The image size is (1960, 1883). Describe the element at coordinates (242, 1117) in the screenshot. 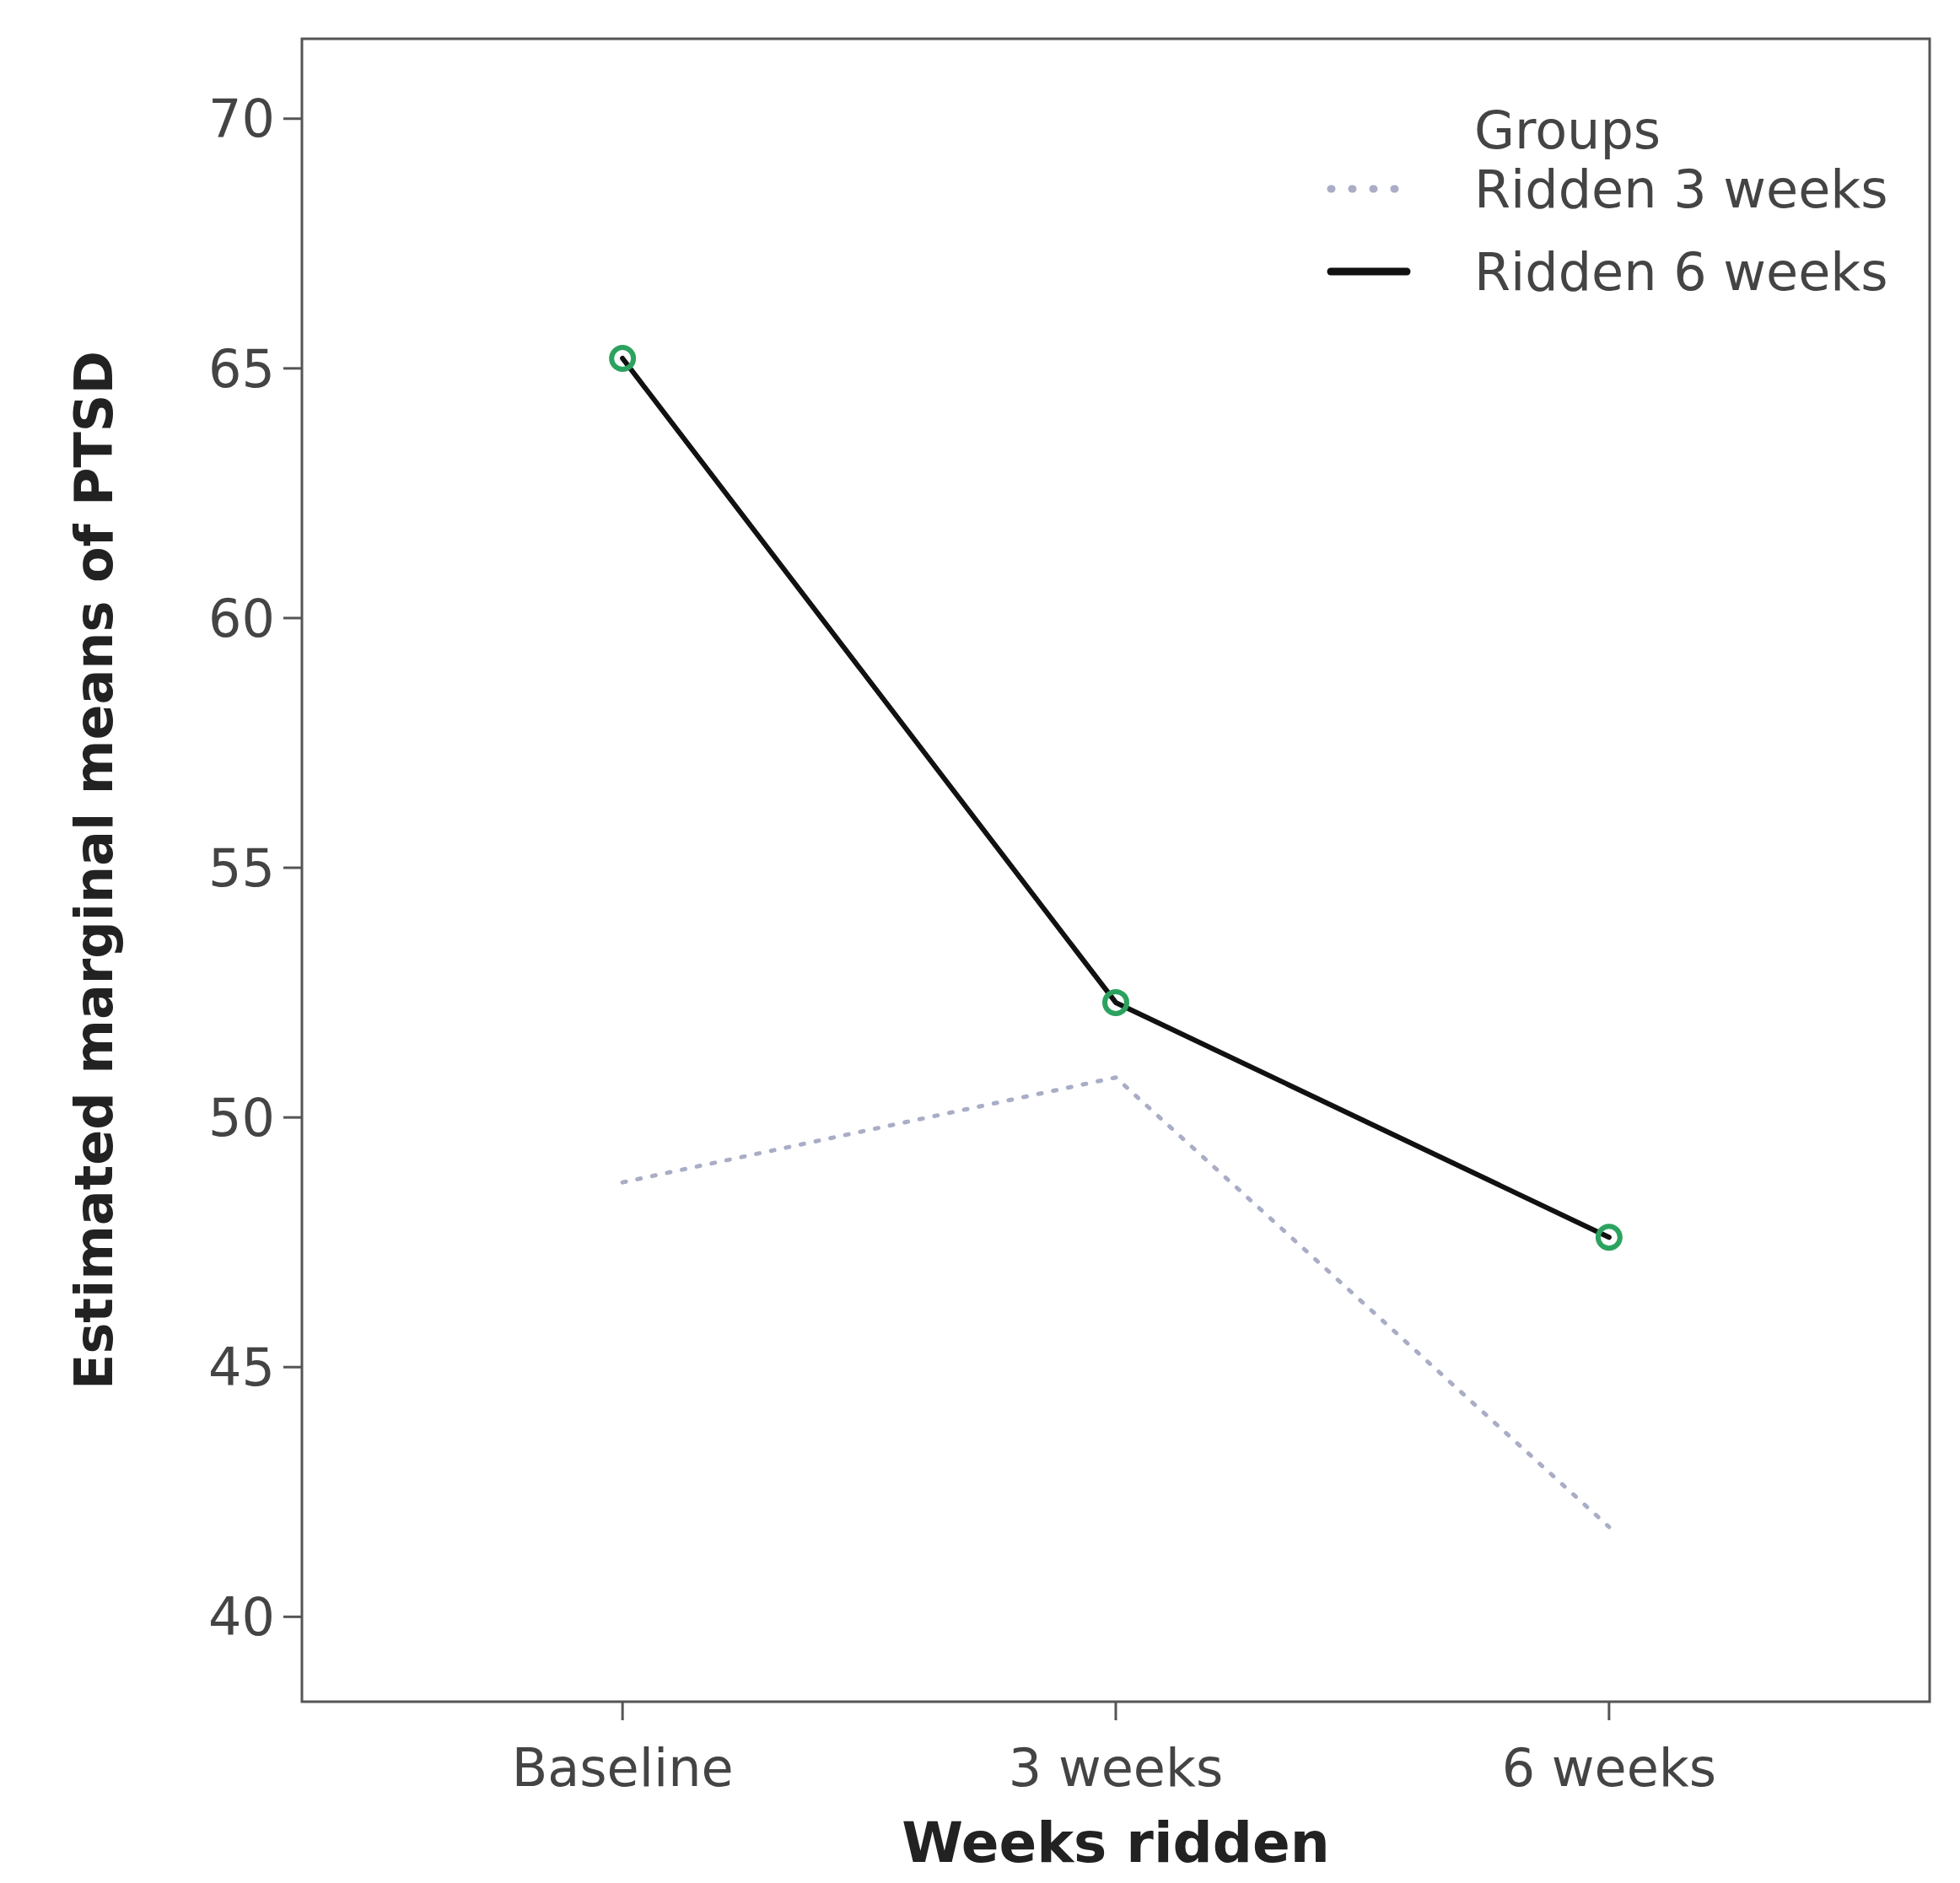

I see `y-tick-label: 50` at that location.